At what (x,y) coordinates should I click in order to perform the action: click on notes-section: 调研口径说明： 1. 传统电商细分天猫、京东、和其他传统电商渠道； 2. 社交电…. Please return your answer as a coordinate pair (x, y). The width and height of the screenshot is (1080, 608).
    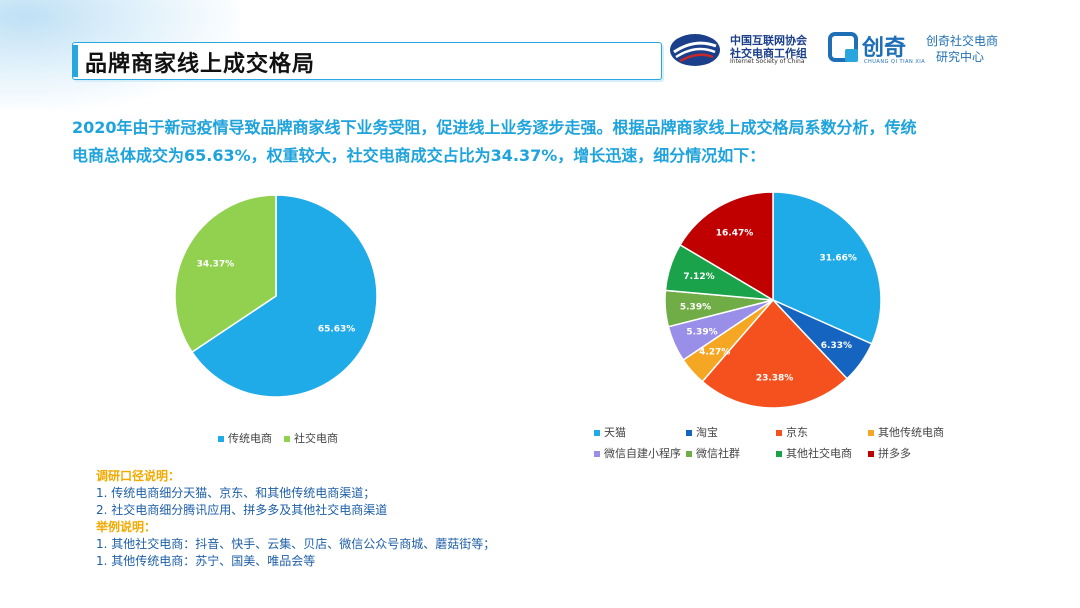
    Looking at the image, I should click on (295, 519).